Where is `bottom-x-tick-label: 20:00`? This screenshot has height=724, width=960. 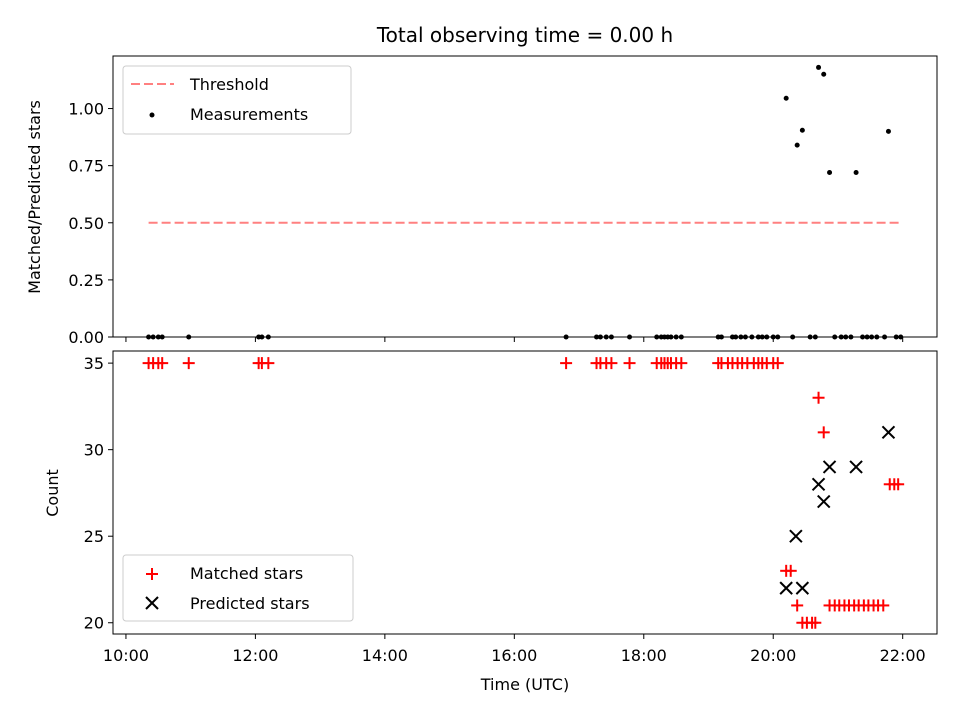
bottom-x-tick-label: 20:00 is located at coordinates (773, 655).